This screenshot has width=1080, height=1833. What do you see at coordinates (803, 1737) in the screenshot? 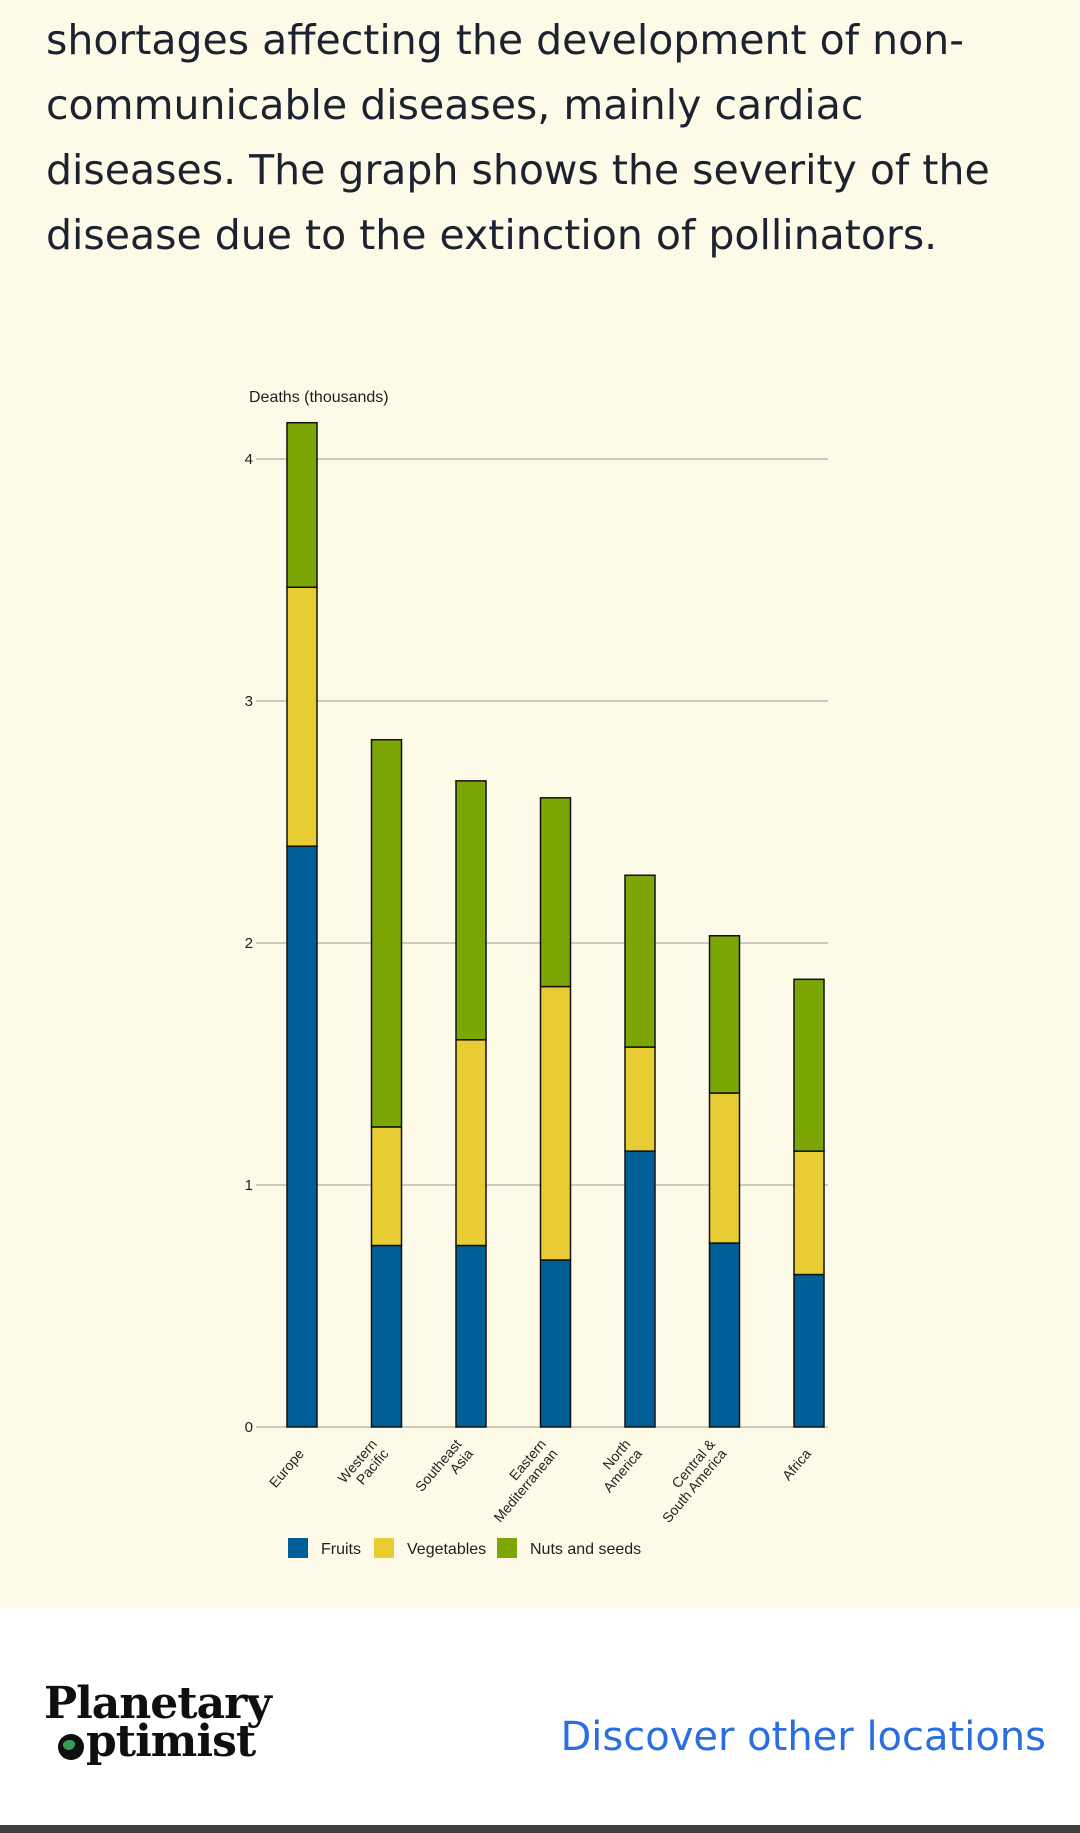
I see `discover-locations-link: Discover other locations` at bounding box center [803, 1737].